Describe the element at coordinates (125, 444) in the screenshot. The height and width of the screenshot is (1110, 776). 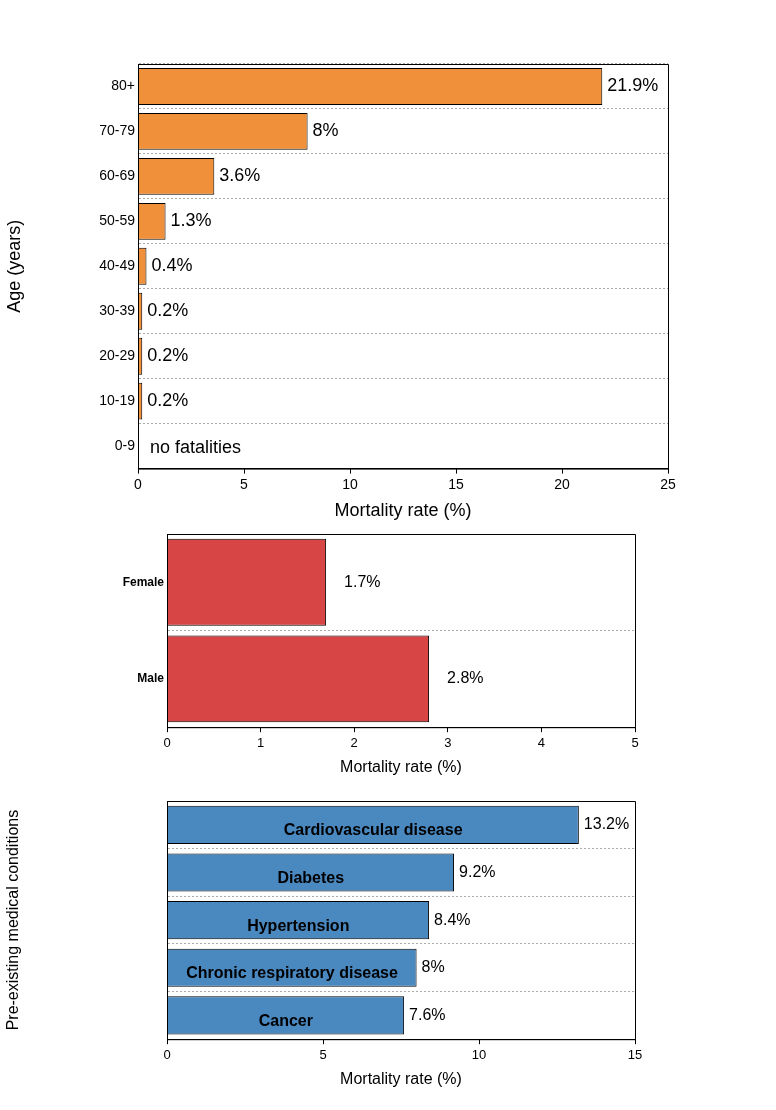
I see `y-tick-label: 0-9` at that location.